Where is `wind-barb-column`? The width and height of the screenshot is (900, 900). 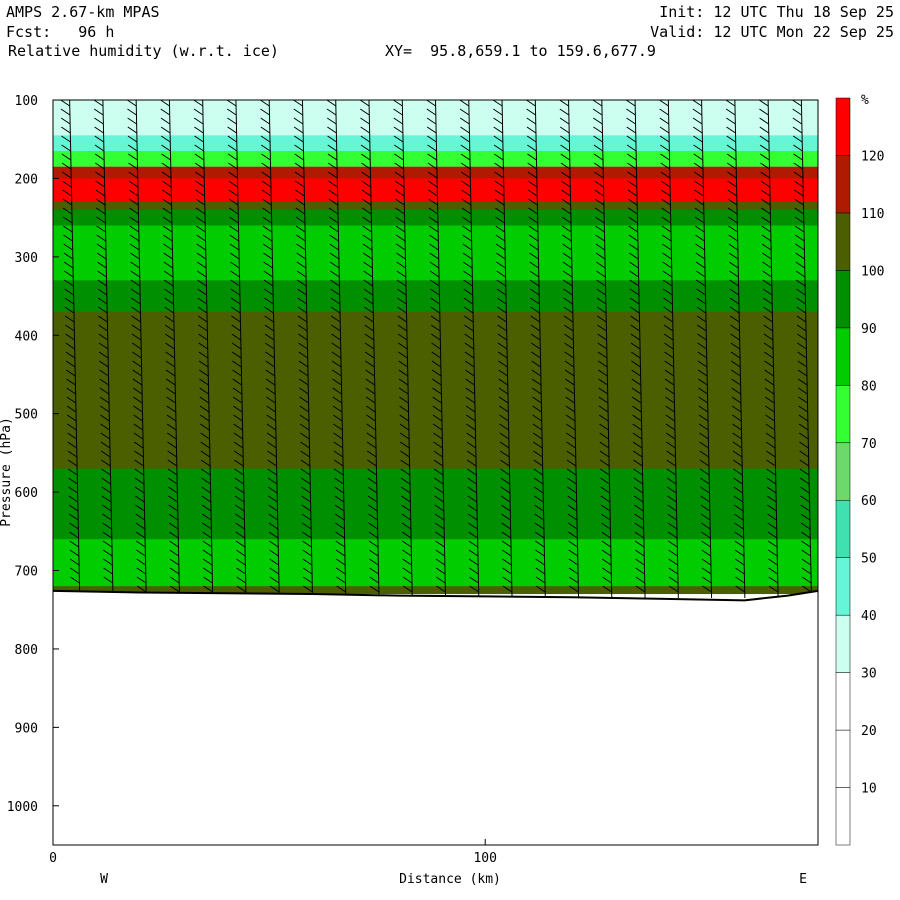
wind-barb-column is located at coordinates (136, 346).